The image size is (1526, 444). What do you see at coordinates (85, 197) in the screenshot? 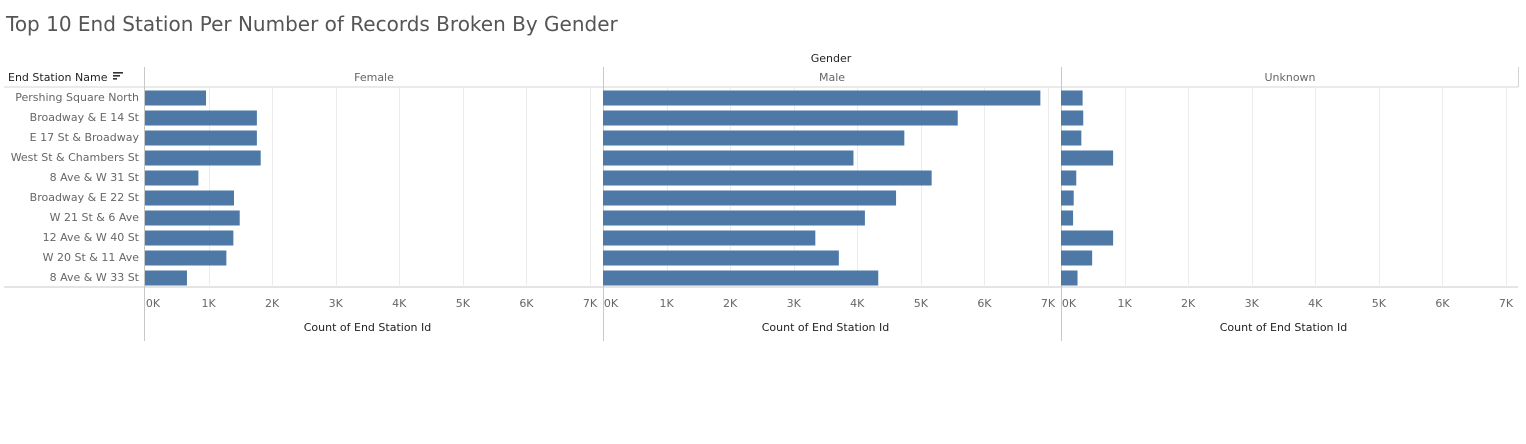
I see `category-label: Broadway & E 22 St` at bounding box center [85, 197].